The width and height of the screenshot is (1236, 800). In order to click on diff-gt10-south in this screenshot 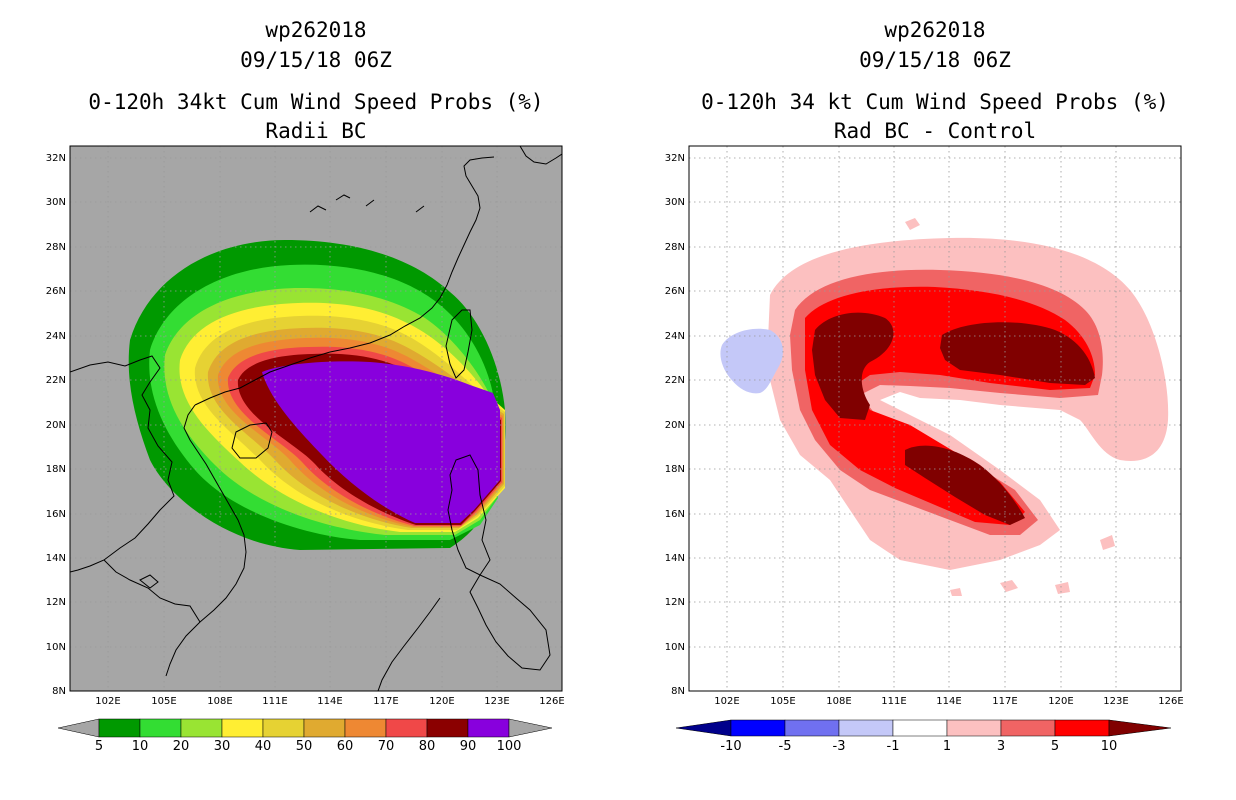, I will do `click(965, 485)`.